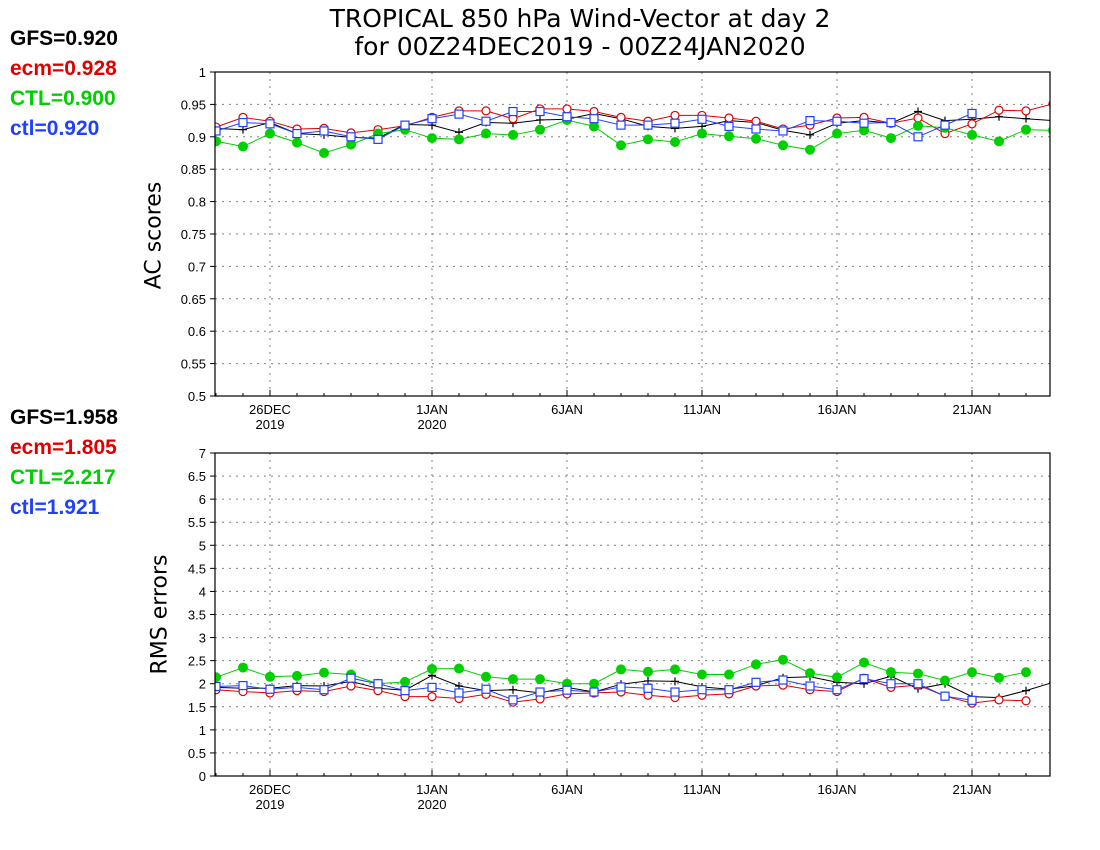 The image size is (1100, 850). Describe the element at coordinates (202, 545) in the screenshot. I see `rms-y-tick-label: 5` at that location.